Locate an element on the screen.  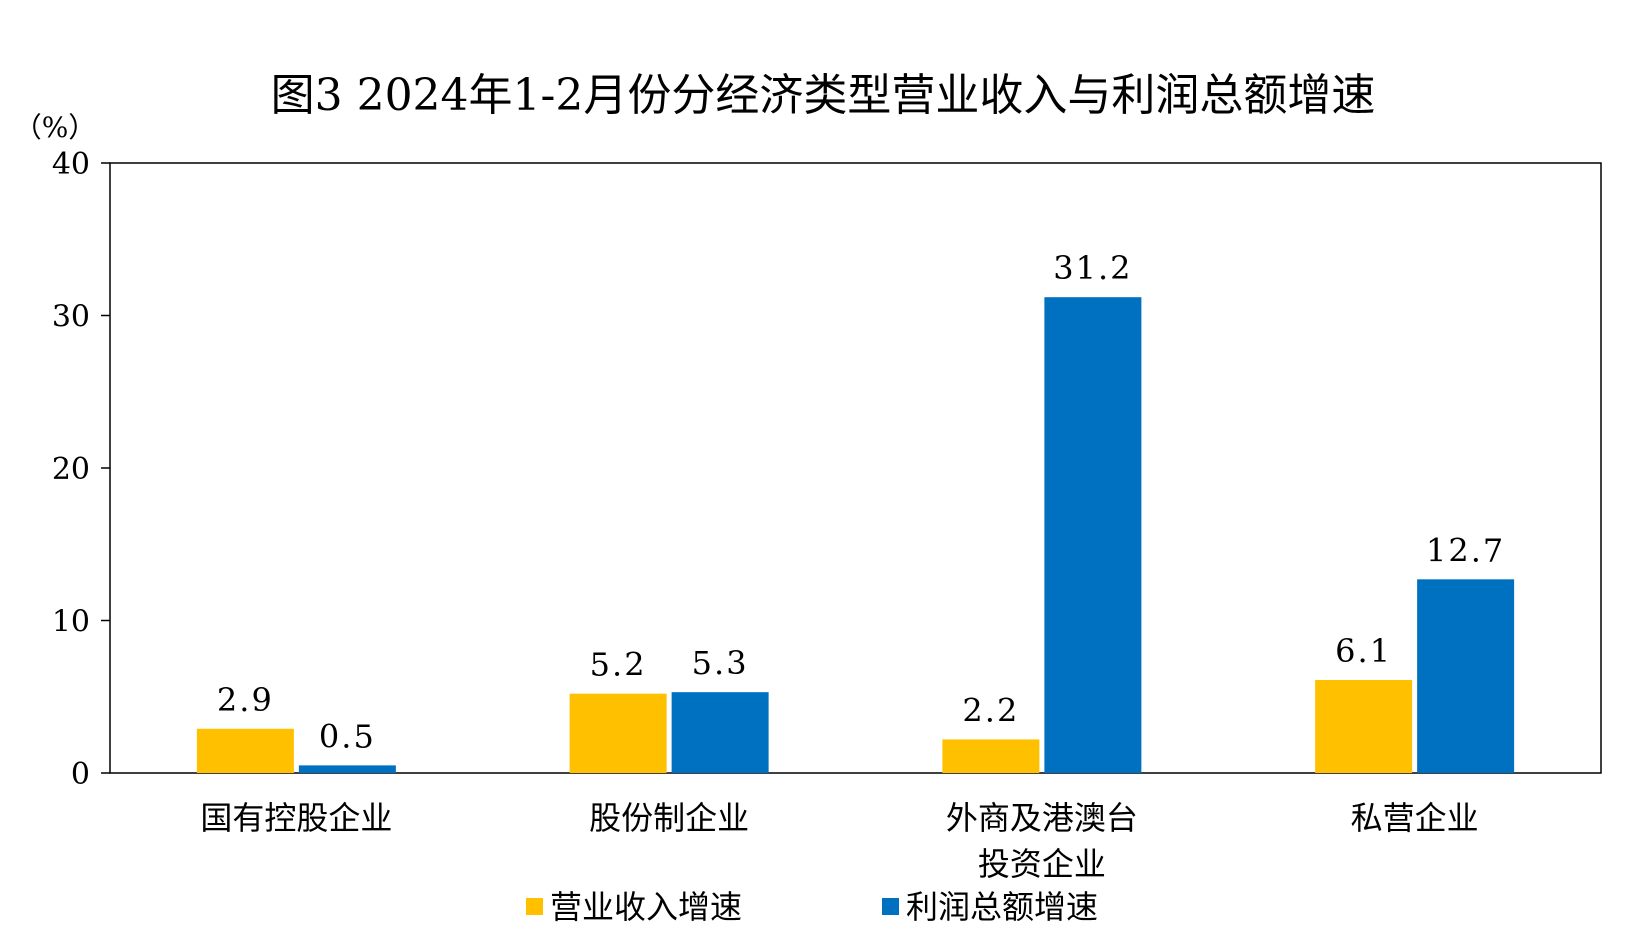
data-label: 0.5 is located at coordinates (347, 736).